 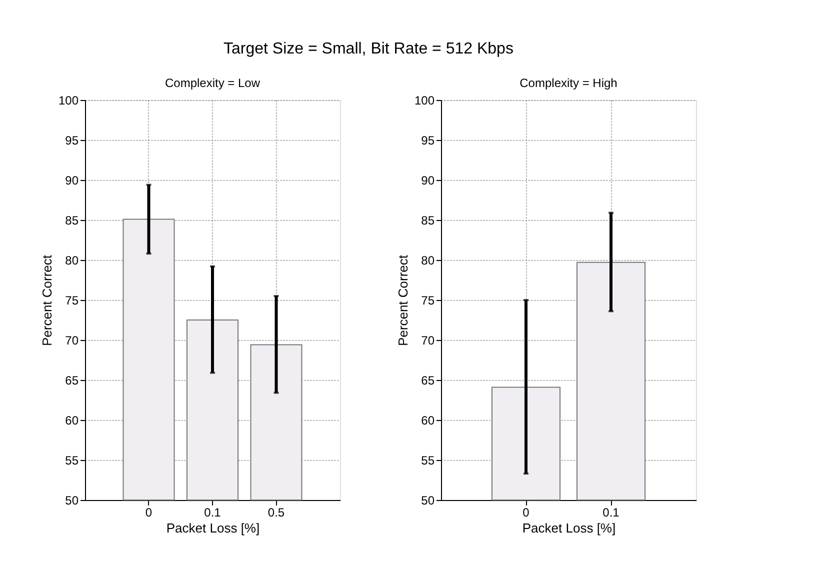 I want to click on chart-title: Target Size = Small, Bit Rate = 512 Kbps, so click(x=369, y=49).